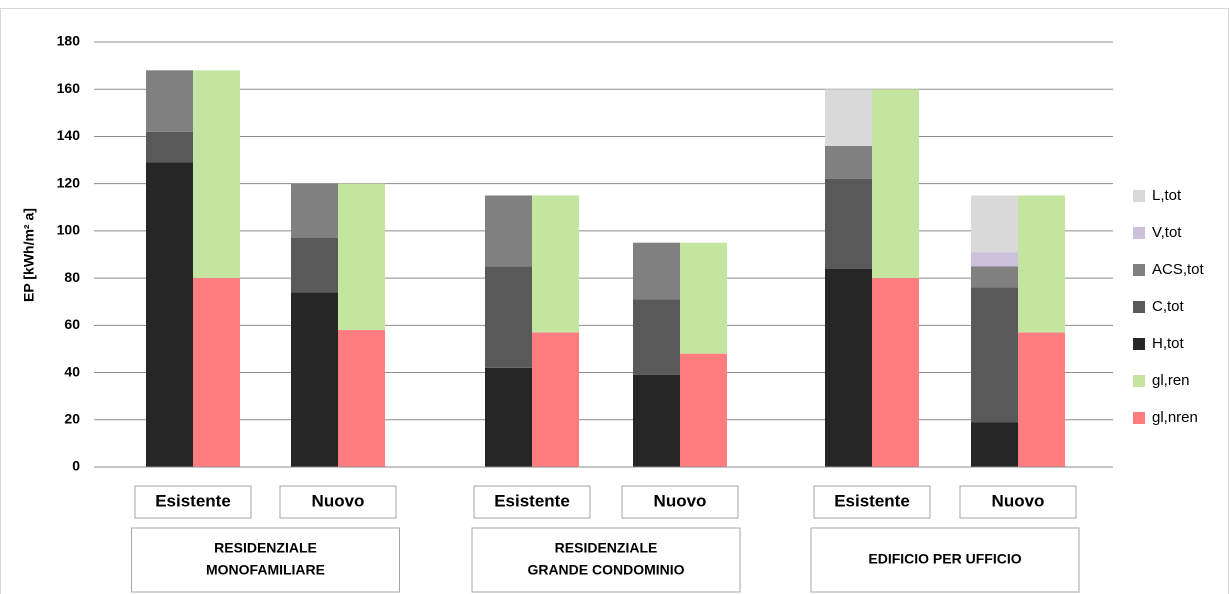 The height and width of the screenshot is (594, 1229). I want to click on legend-label: gl,nren, so click(1175, 417).